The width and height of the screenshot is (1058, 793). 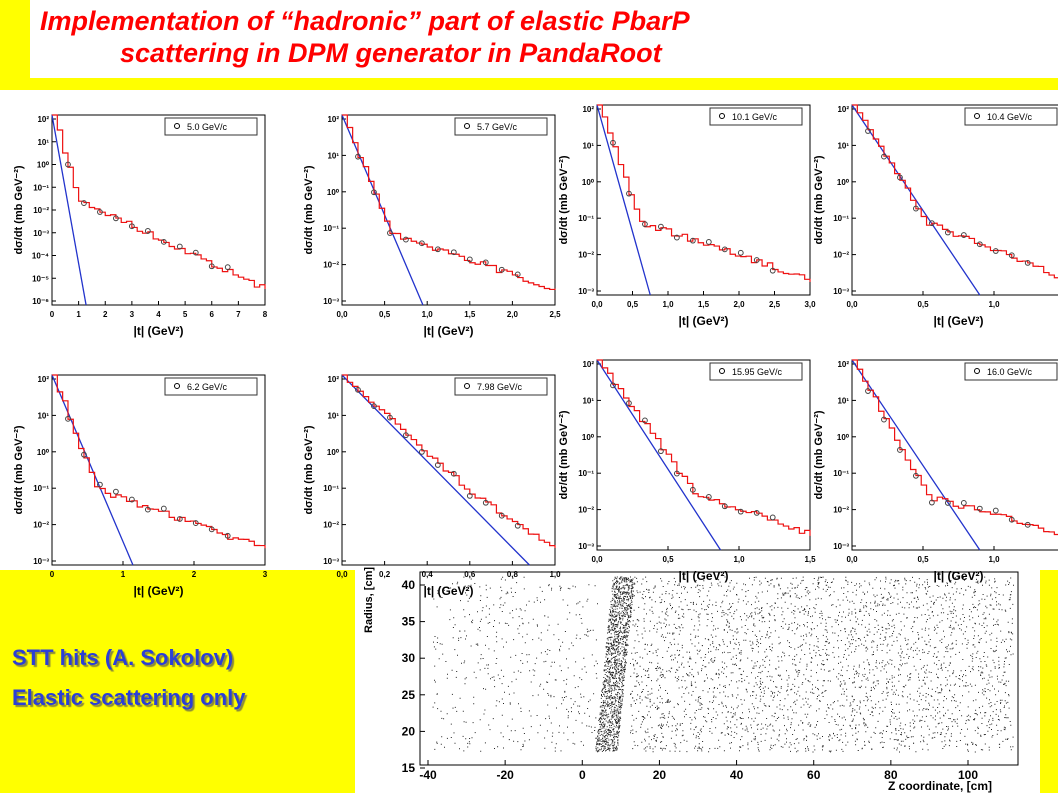 What do you see at coordinates (158, 314) in the screenshot?
I see `x-tick-label: 4` at bounding box center [158, 314].